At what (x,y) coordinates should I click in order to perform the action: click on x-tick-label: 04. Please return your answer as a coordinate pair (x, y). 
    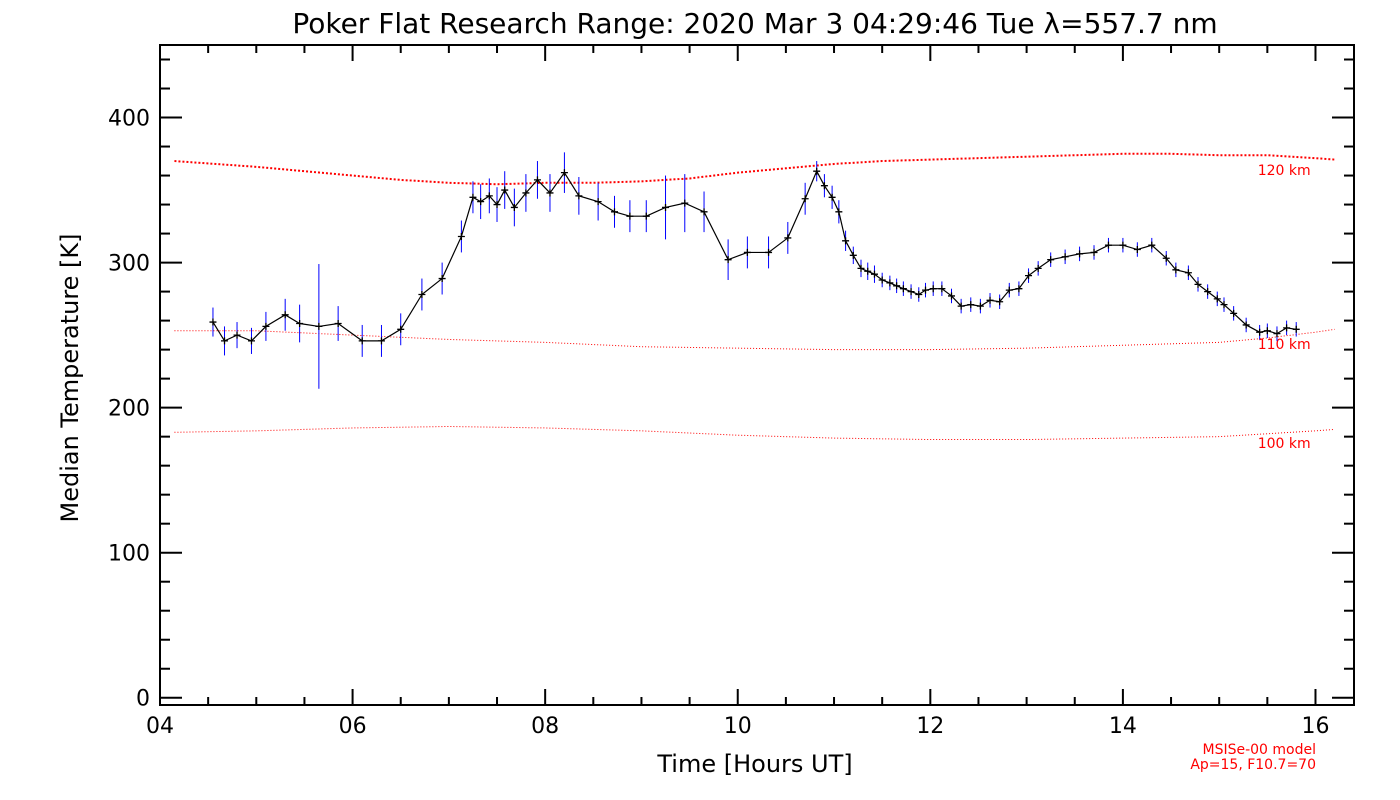
    Looking at the image, I should click on (160, 726).